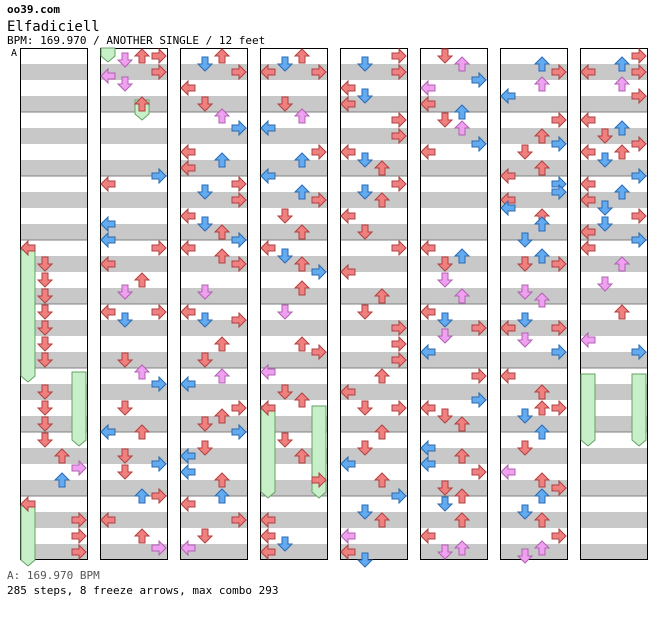 This screenshot has height=620, width=672. What do you see at coordinates (53, 575) in the screenshot?
I see `bpm-legend: A: 169.970 BPM` at bounding box center [53, 575].